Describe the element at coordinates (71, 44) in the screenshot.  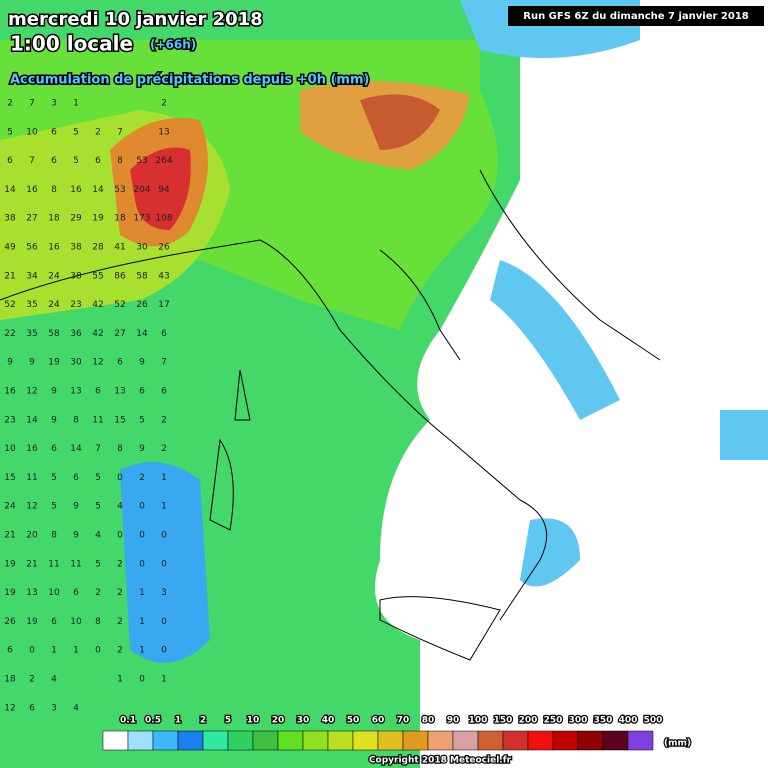
I see `local-time: 1:00 locale` at that location.